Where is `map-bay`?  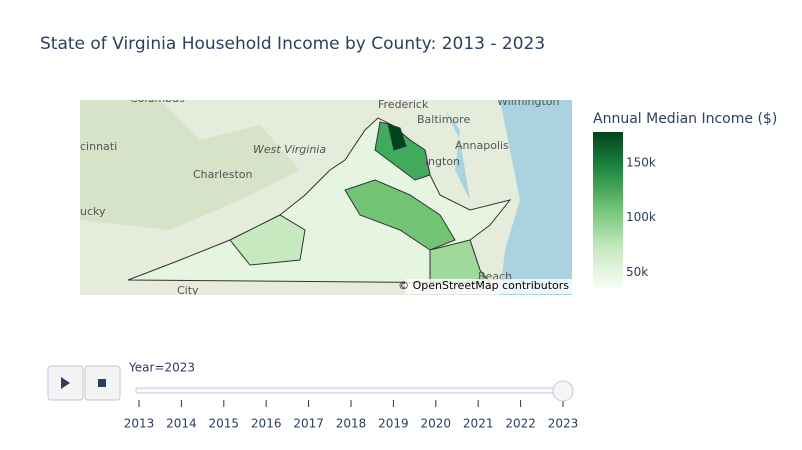 map-bay is located at coordinates (457, 155).